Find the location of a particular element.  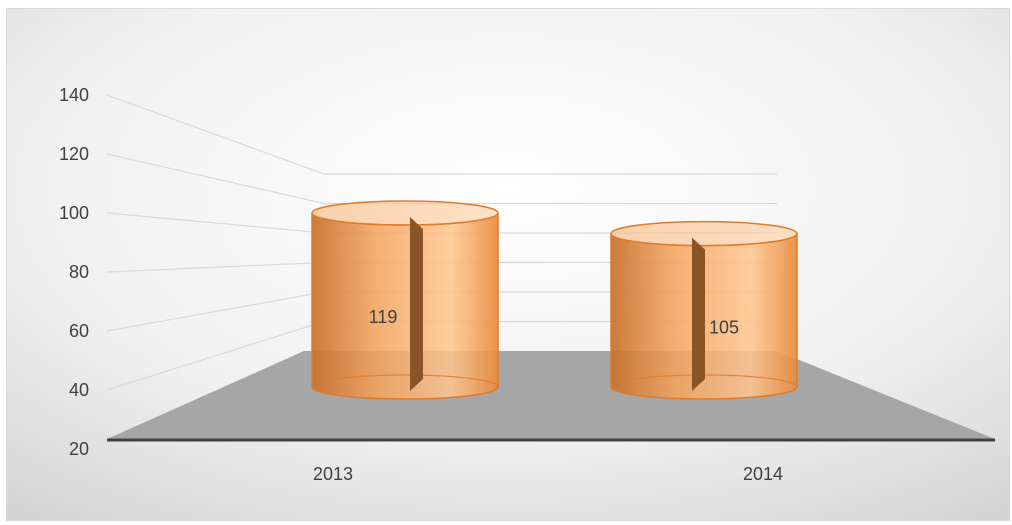

y-tick-label: 140 is located at coordinates (74, 95).